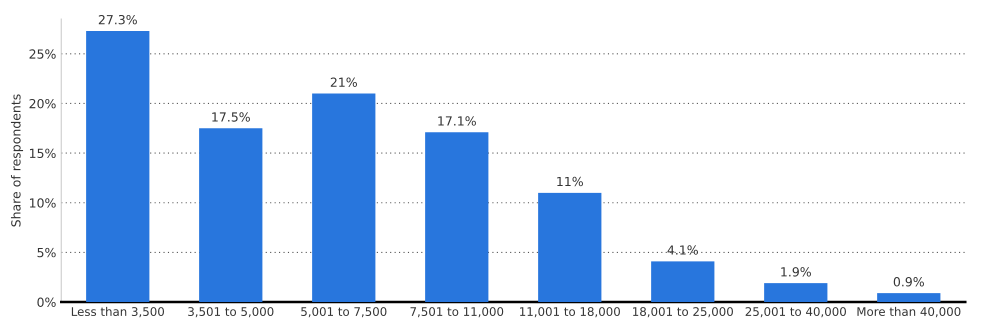  Describe the element at coordinates (43, 153) in the screenshot. I see `y-tick-label: 15%` at that location.